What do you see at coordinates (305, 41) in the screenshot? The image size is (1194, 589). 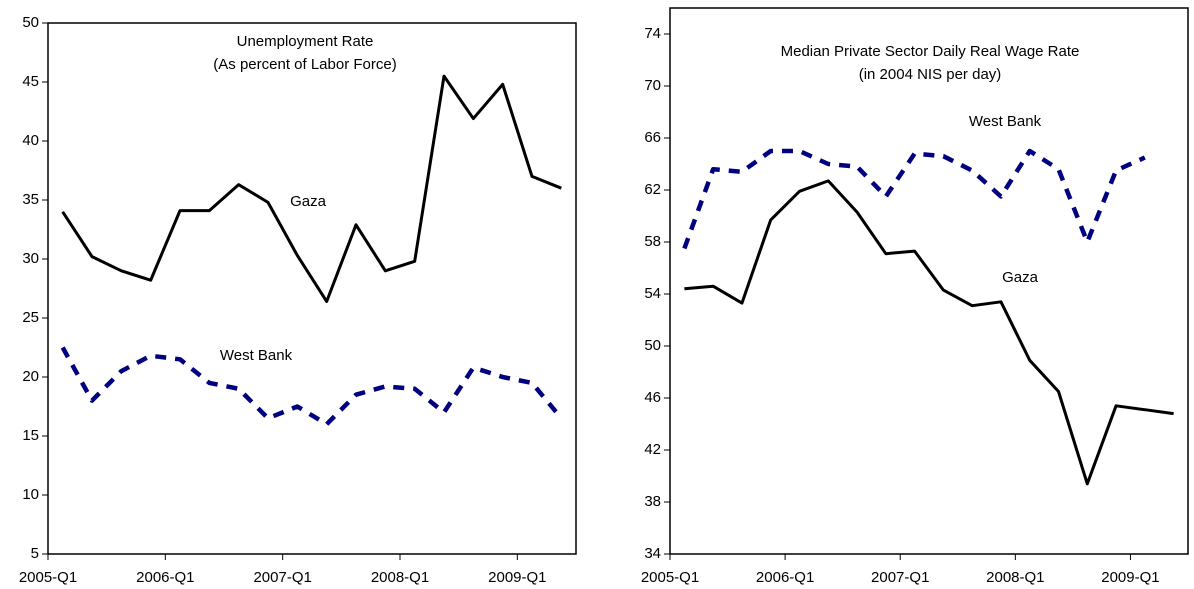 I see `chart-title: Unemployment Rate` at bounding box center [305, 41].